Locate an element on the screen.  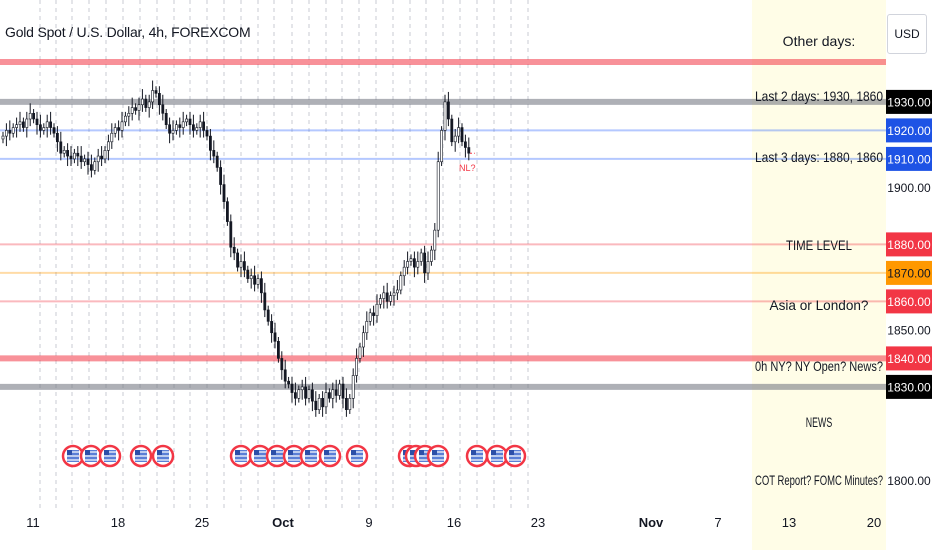
currency-button: USD is located at coordinates (907, 34).